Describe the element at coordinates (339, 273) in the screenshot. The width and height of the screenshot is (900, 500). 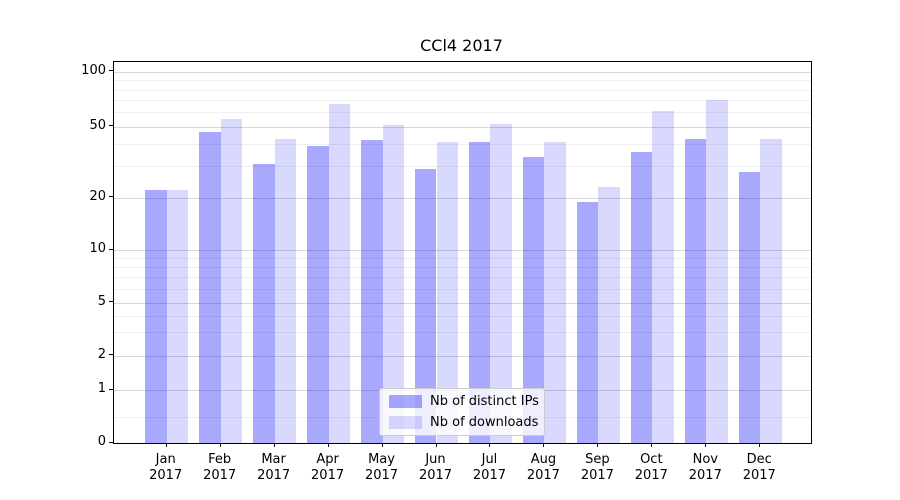
I see `bar-downloads-apr` at that location.